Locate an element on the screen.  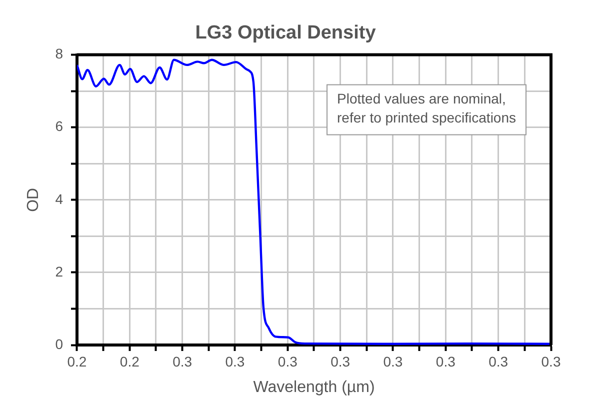
y-tick-label: 0 is located at coordinates (59, 344).